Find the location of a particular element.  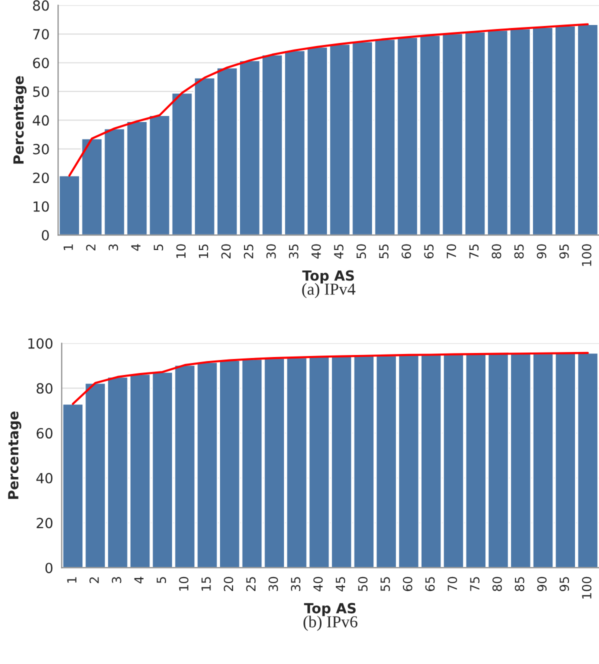

line-series is located at coordinates (330, 378).